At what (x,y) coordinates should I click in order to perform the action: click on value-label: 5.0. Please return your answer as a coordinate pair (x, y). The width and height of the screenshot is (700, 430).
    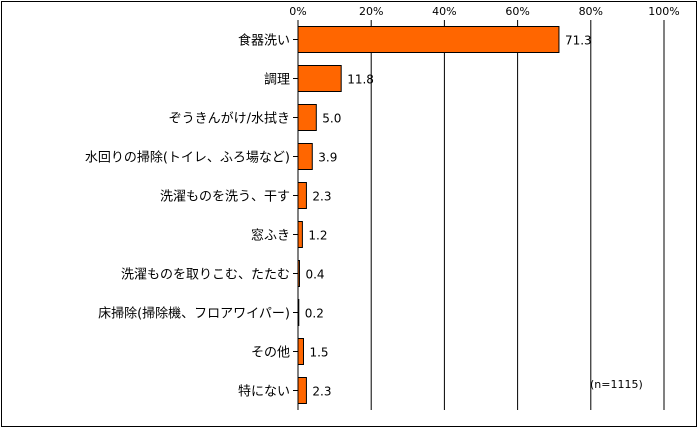
    Looking at the image, I should click on (331, 119).